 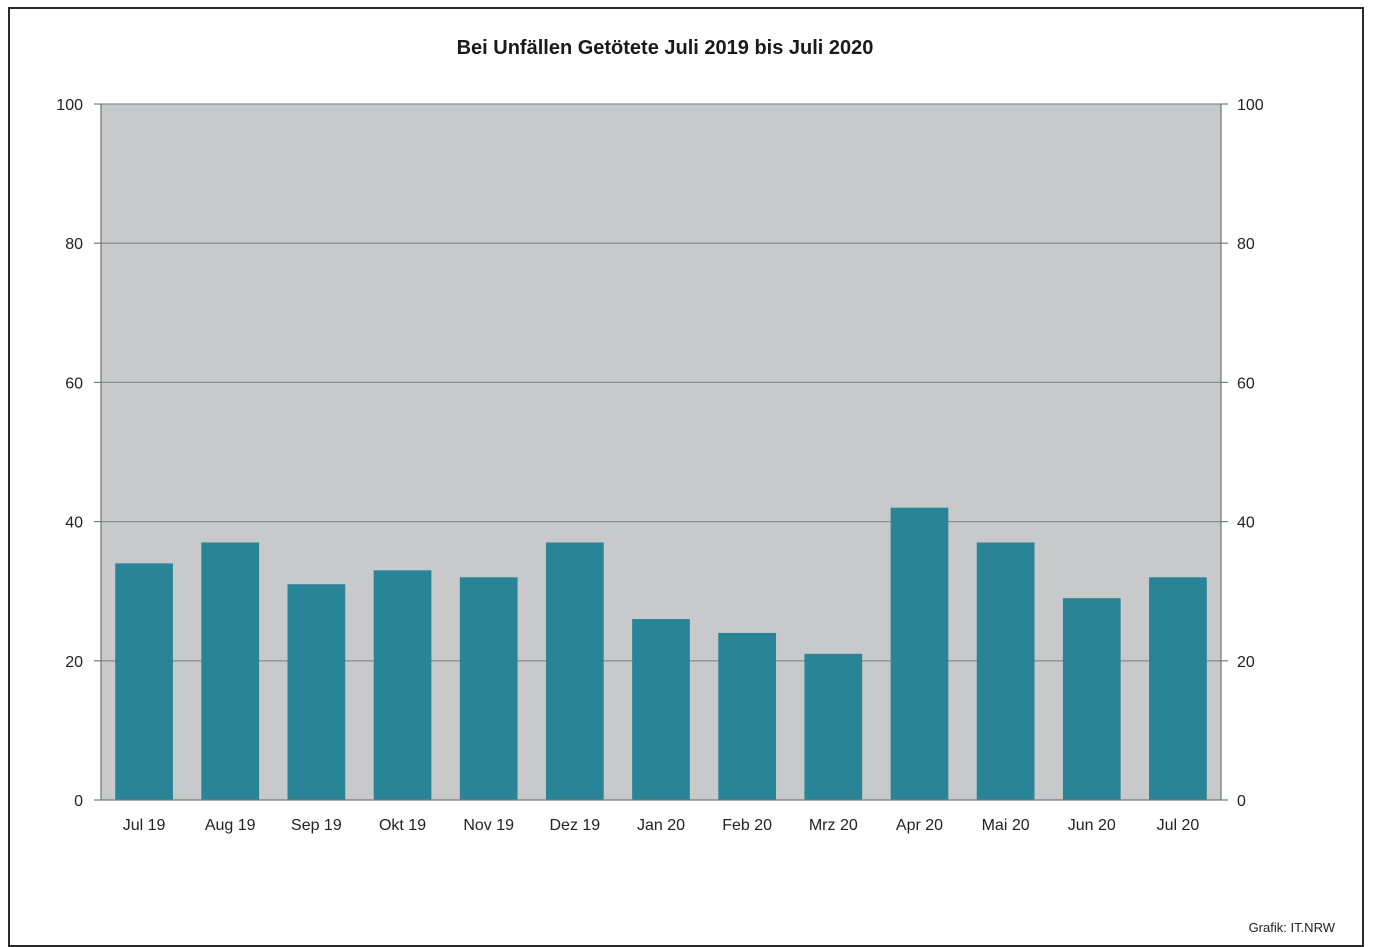 I want to click on x-tick-label: Jun 20, so click(x=1092, y=825).